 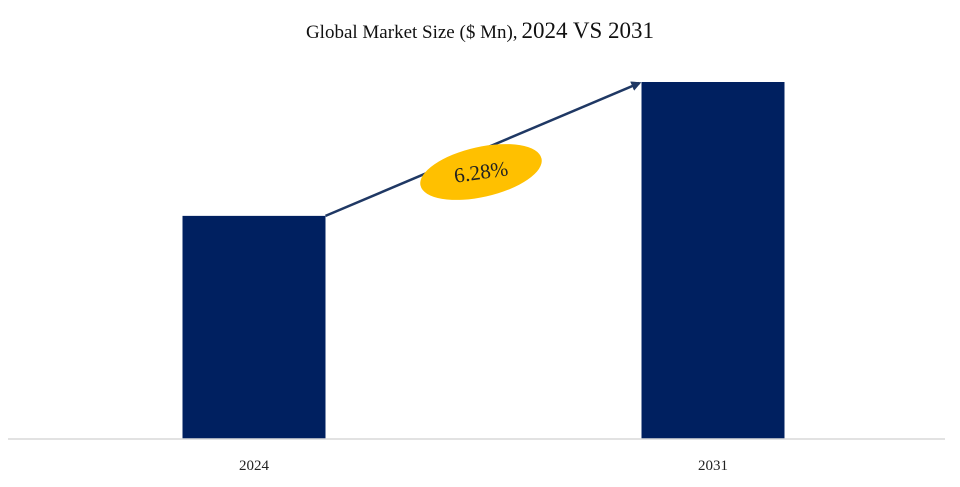 What do you see at coordinates (254, 466) in the screenshot?
I see `x-tick-label-2024: 2024` at bounding box center [254, 466].